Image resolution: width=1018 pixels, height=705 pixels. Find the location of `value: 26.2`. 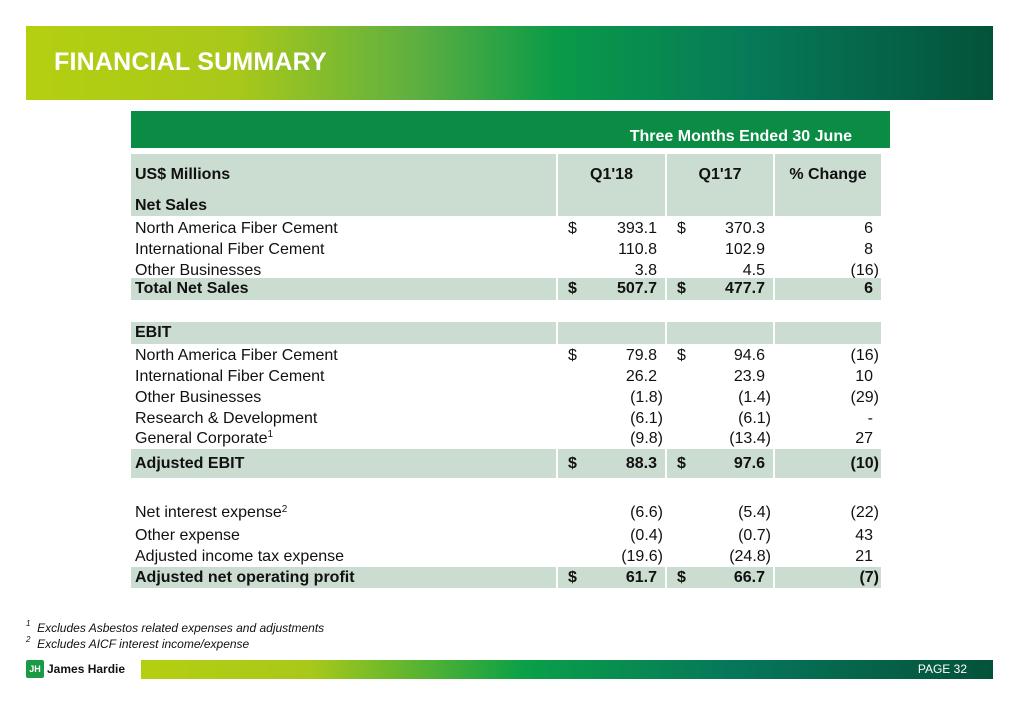

value: 26.2 is located at coordinates (641, 376).